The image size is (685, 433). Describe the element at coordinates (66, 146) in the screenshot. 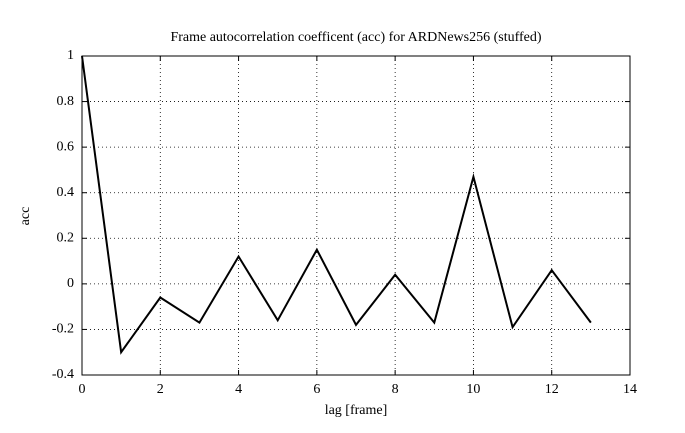

I see `y-tick-label: 0.6` at that location.